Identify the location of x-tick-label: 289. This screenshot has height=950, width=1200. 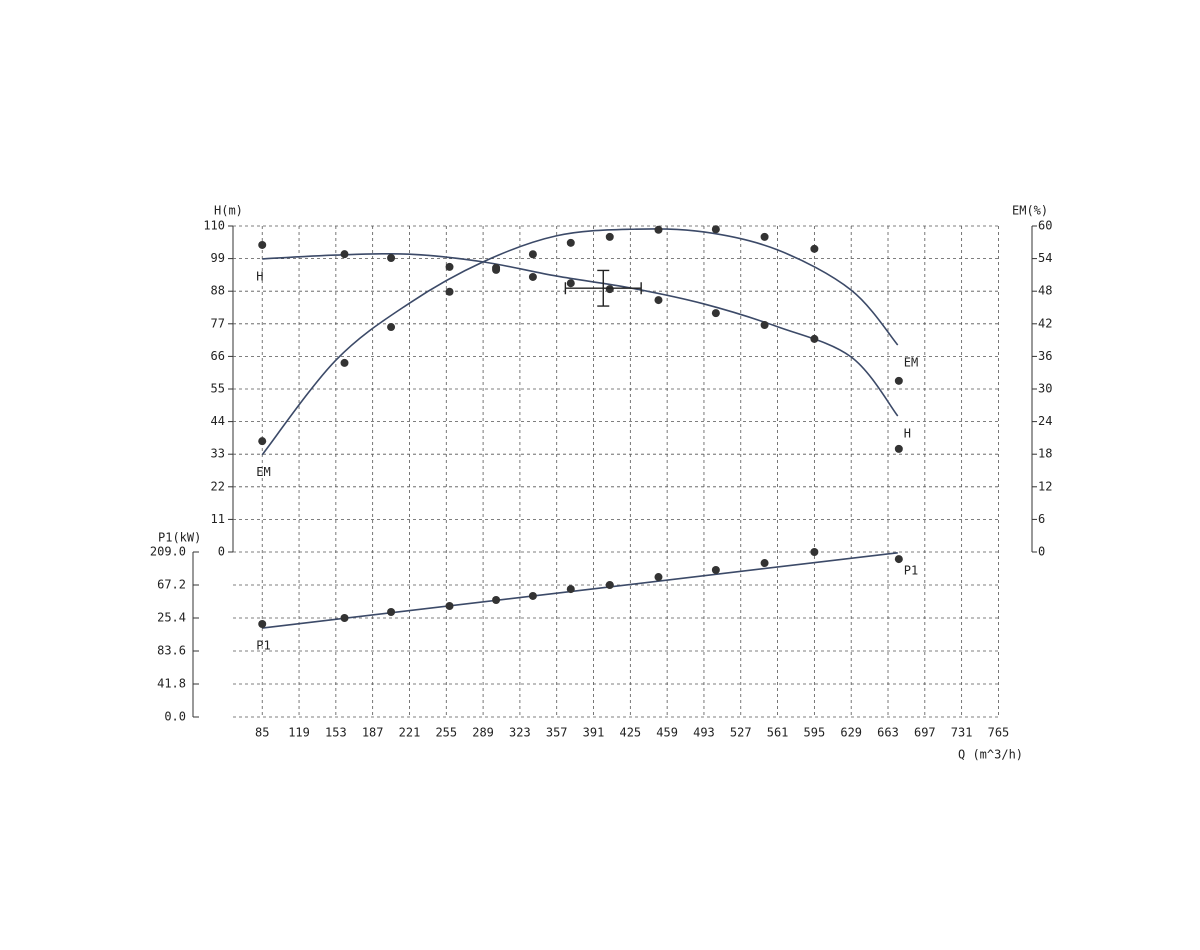
(483, 733).